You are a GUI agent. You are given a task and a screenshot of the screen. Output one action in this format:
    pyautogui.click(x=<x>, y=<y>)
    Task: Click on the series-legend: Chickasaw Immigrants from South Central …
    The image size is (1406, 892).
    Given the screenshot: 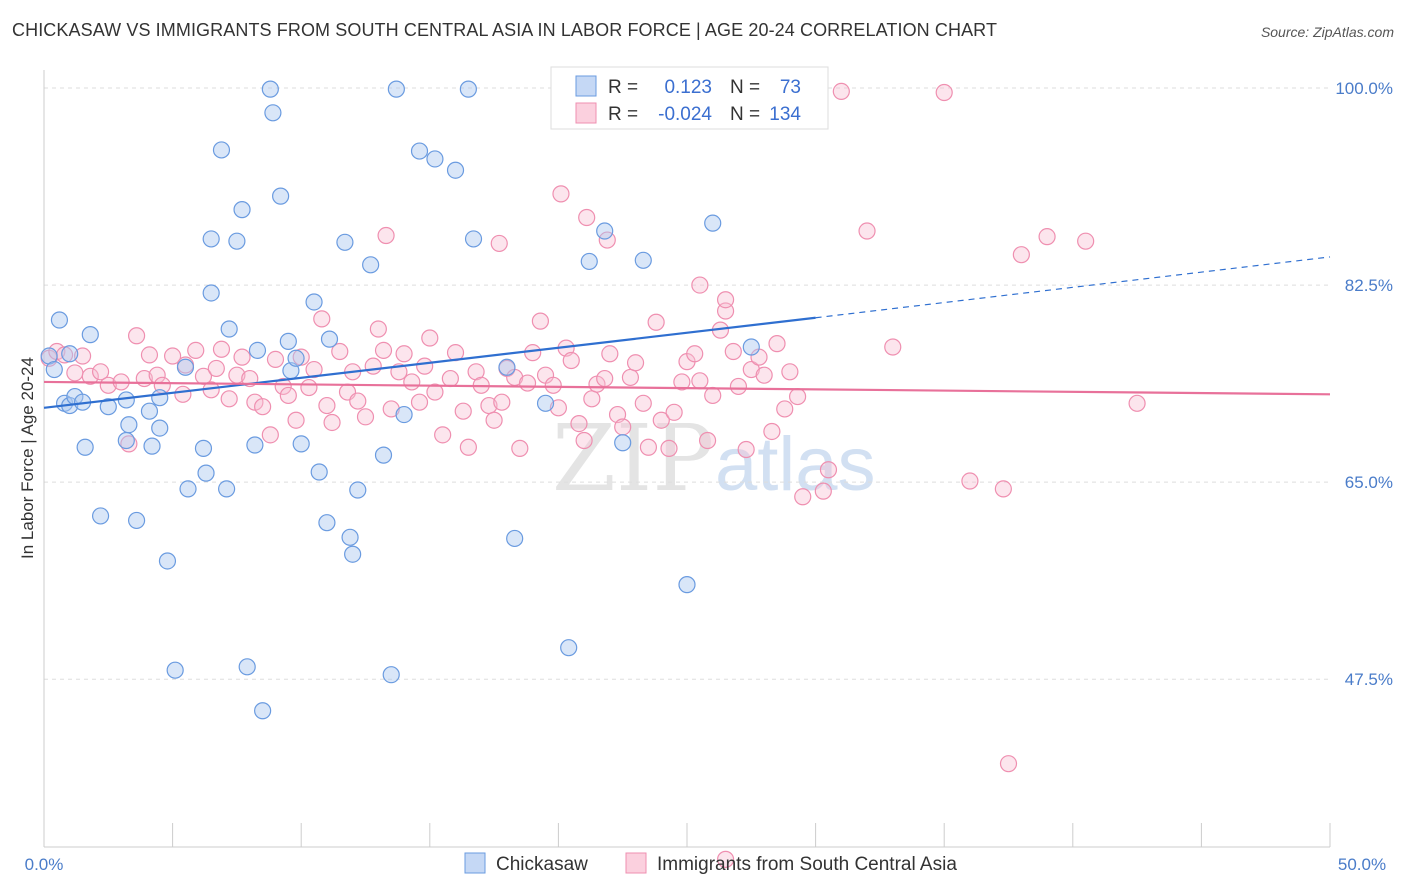 What is the action you would take?
    pyautogui.click(x=710, y=863)
    